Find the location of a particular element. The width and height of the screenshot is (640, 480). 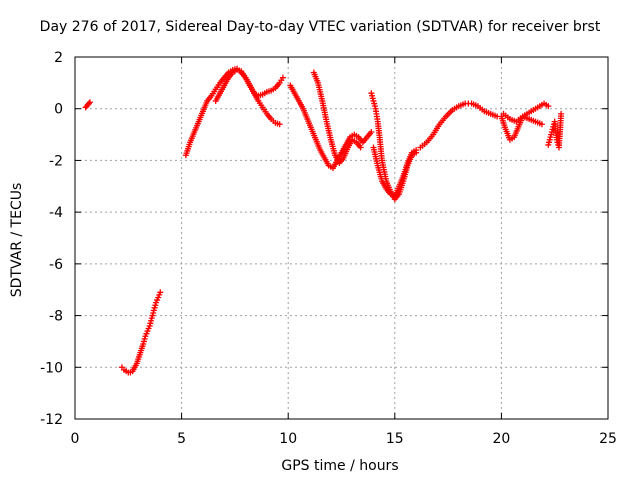

y-tick-label: -10 is located at coordinates (51, 368).